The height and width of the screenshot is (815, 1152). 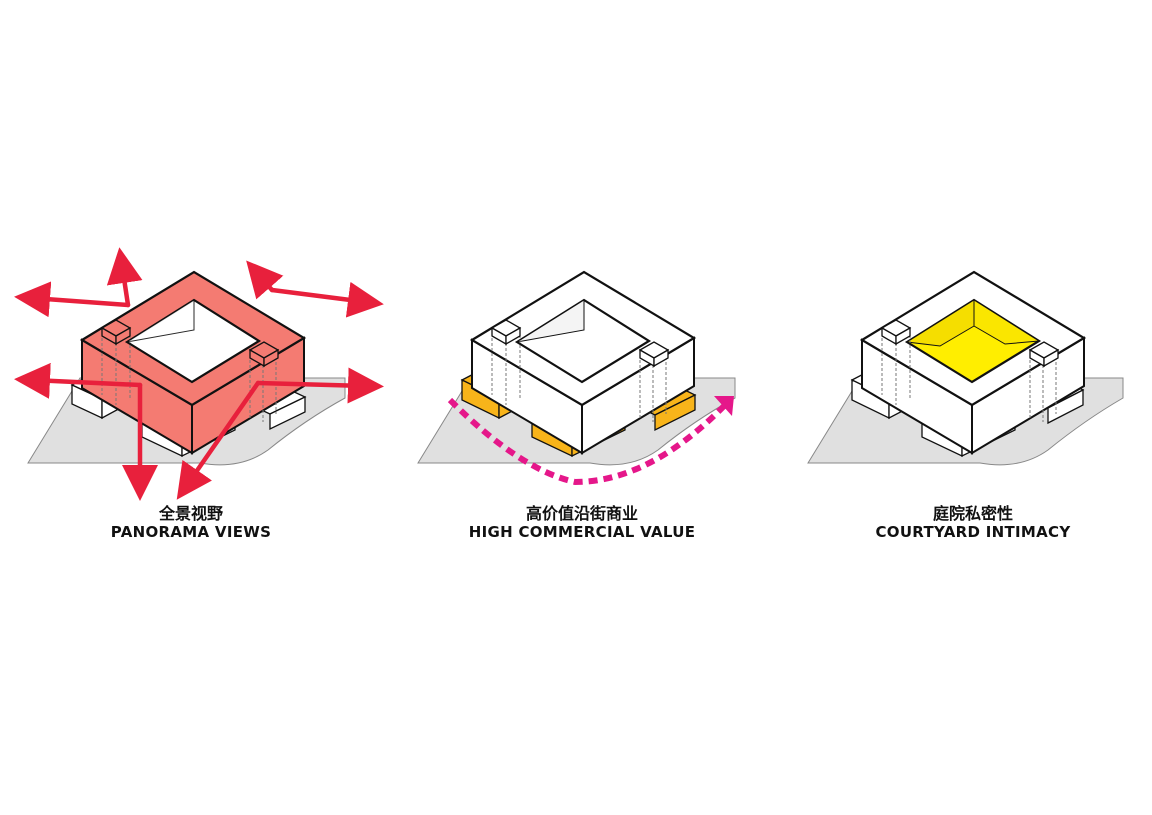 I want to click on panorama-volume, so click(x=193, y=362).